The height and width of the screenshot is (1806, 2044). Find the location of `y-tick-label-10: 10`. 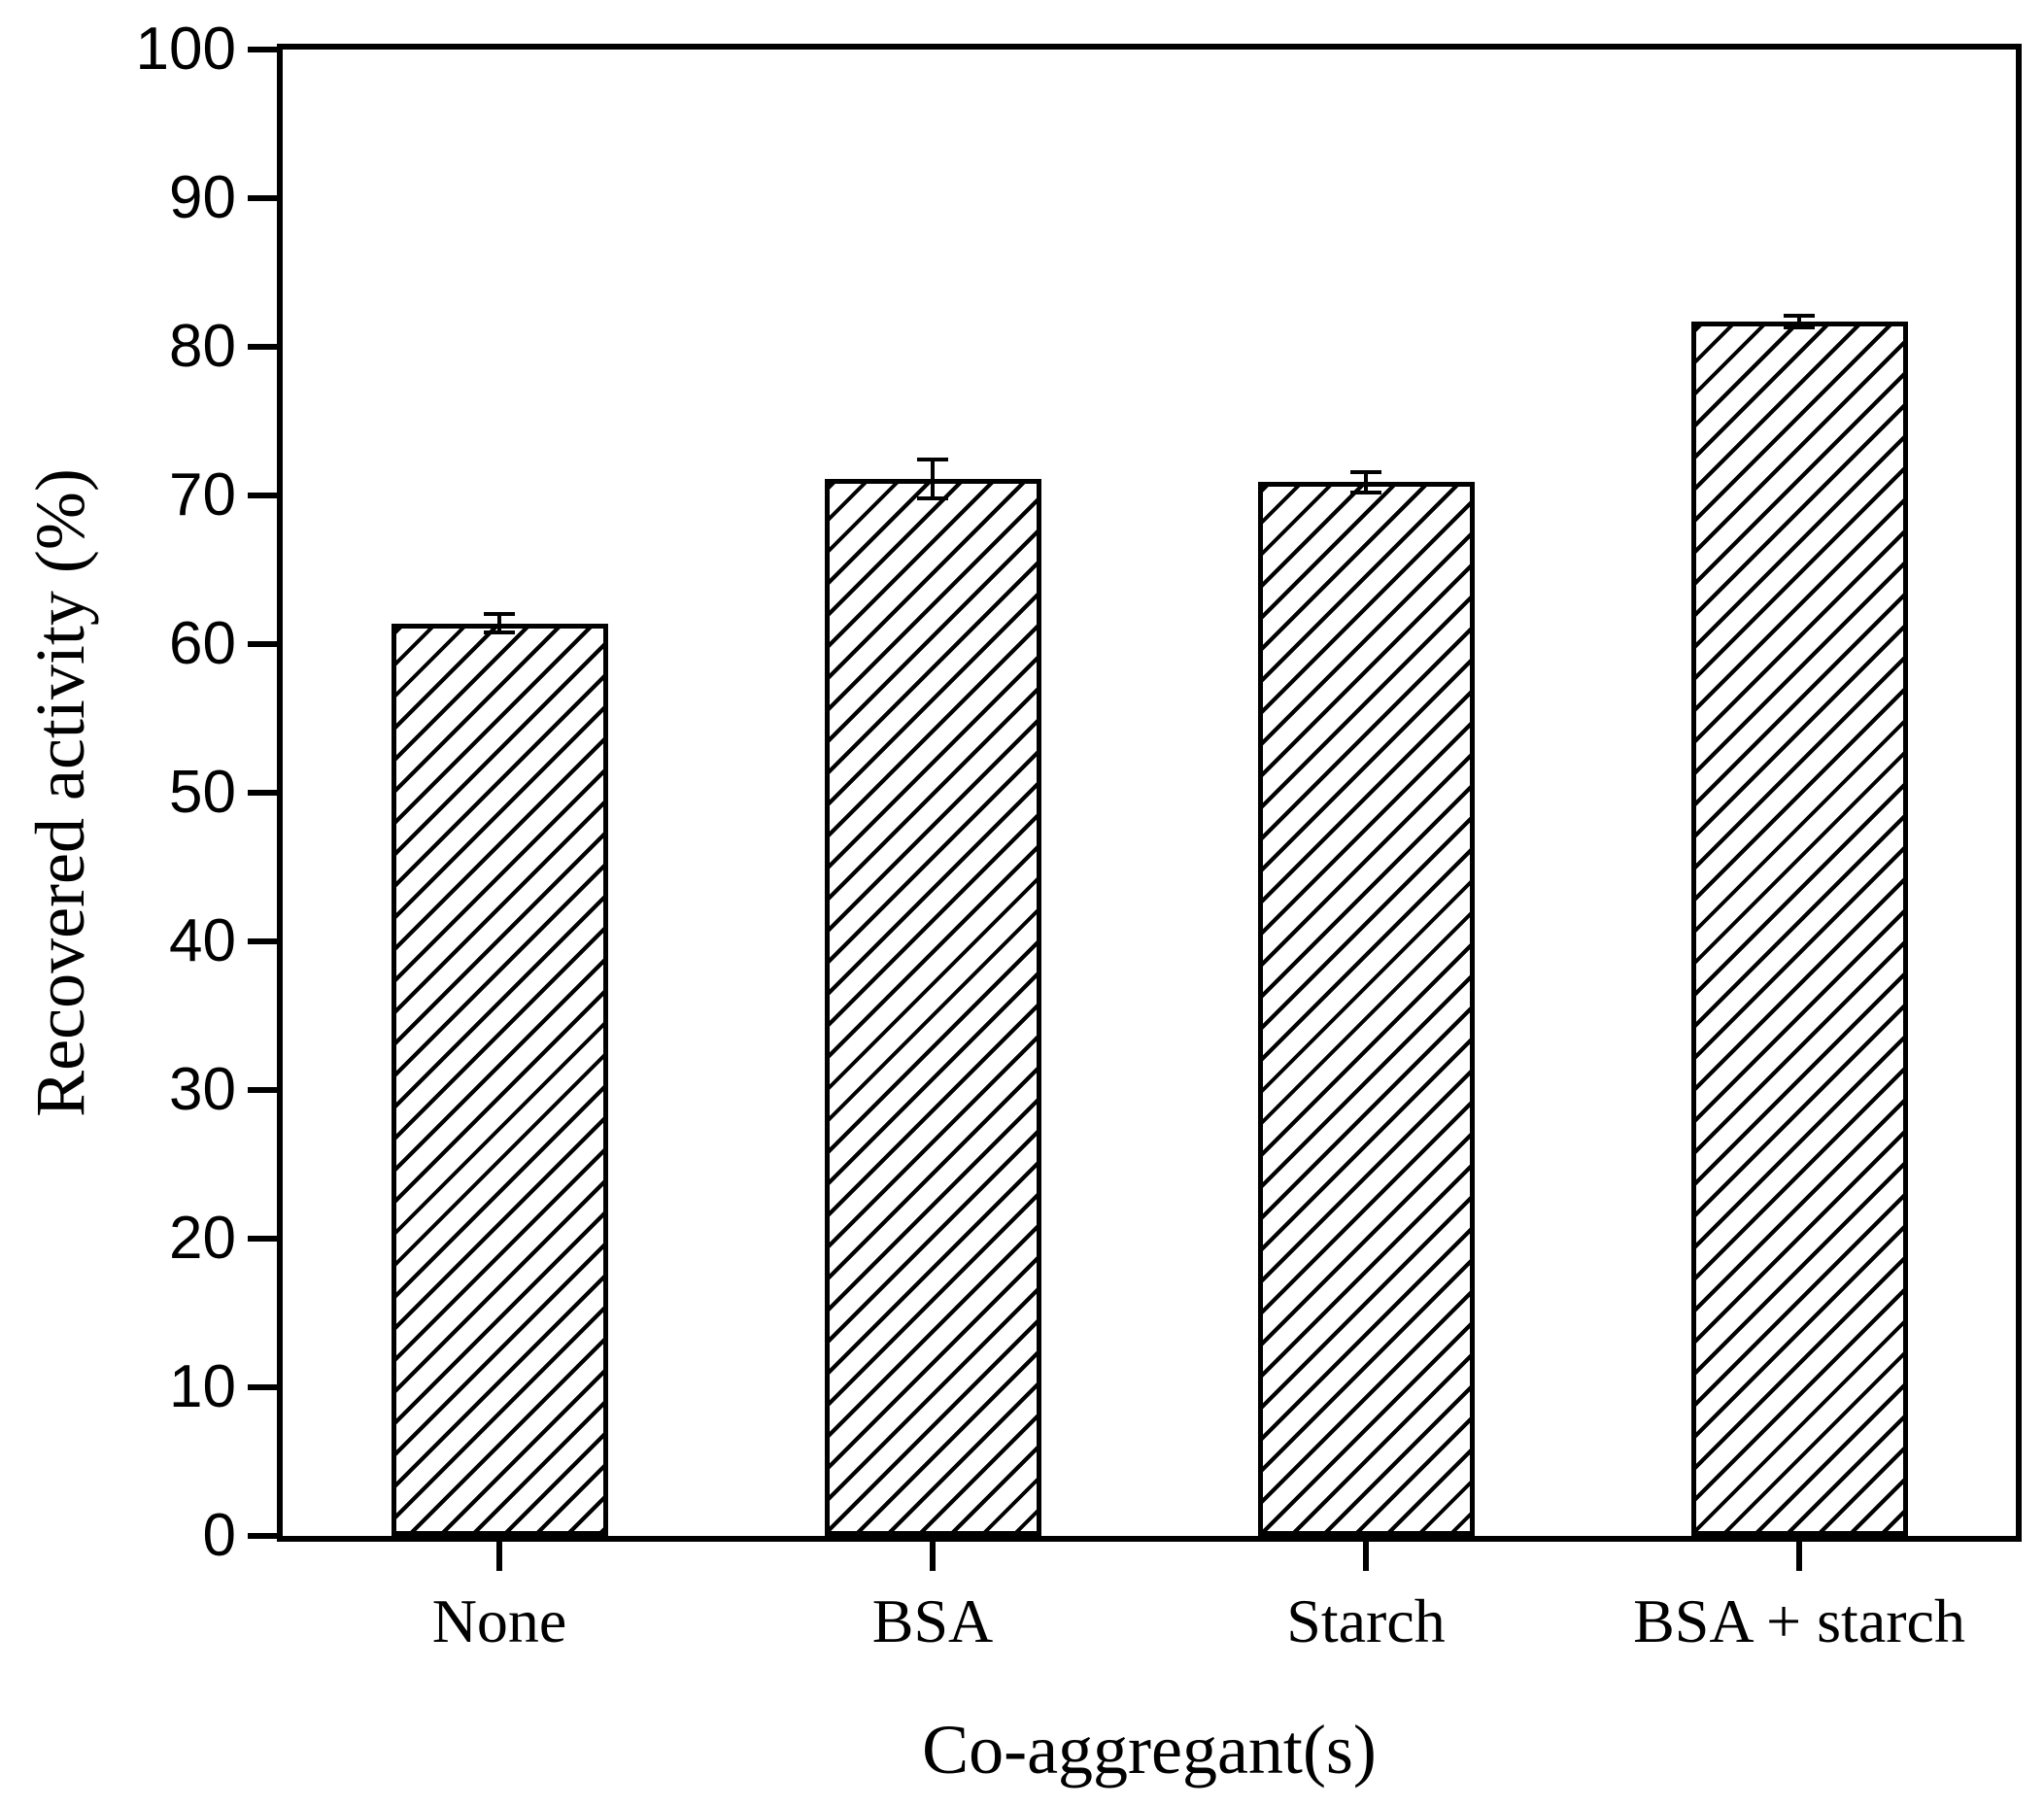

y-tick-label-10: 10 is located at coordinates (203, 1386).